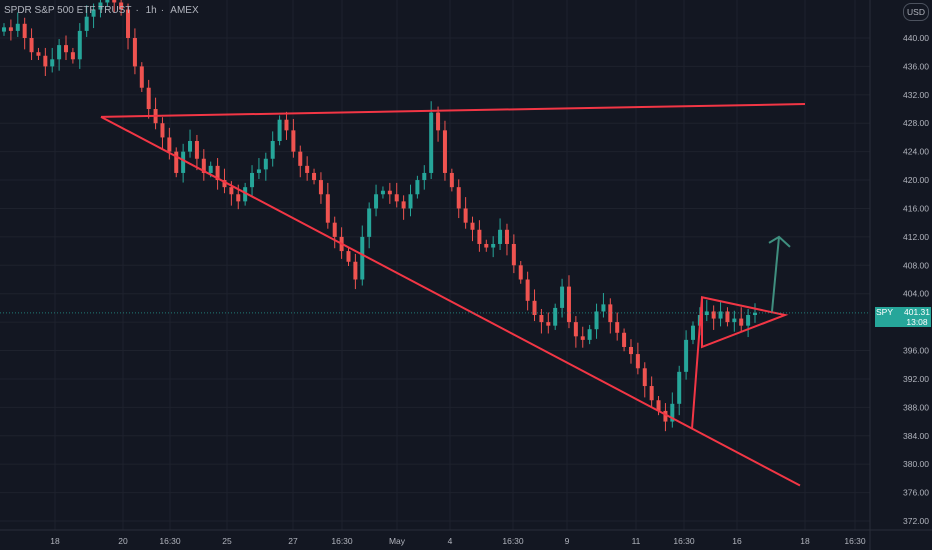 The height and width of the screenshot is (550, 932). I want to click on x-tick-label: 27, so click(293, 541).